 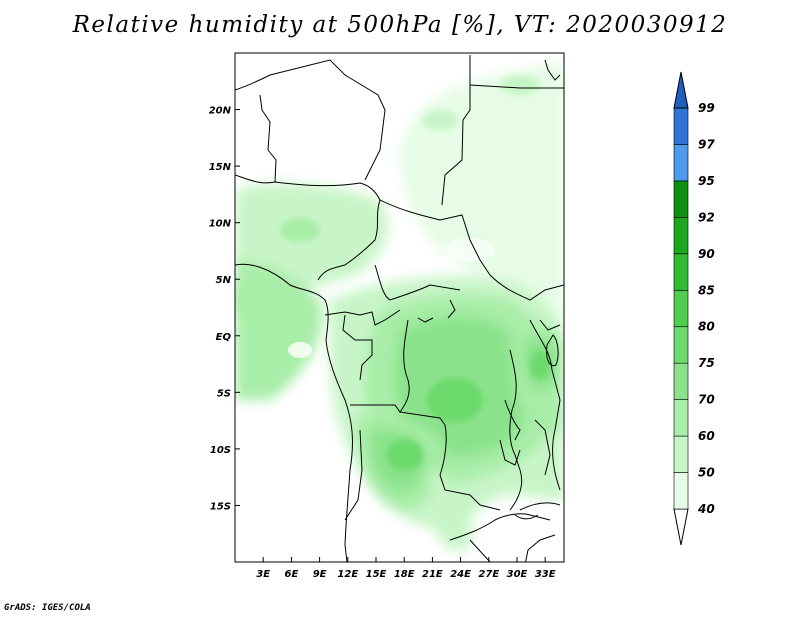 What do you see at coordinates (347, 574) in the screenshot?
I see `lon-tick-label: 12E` at bounding box center [347, 574].